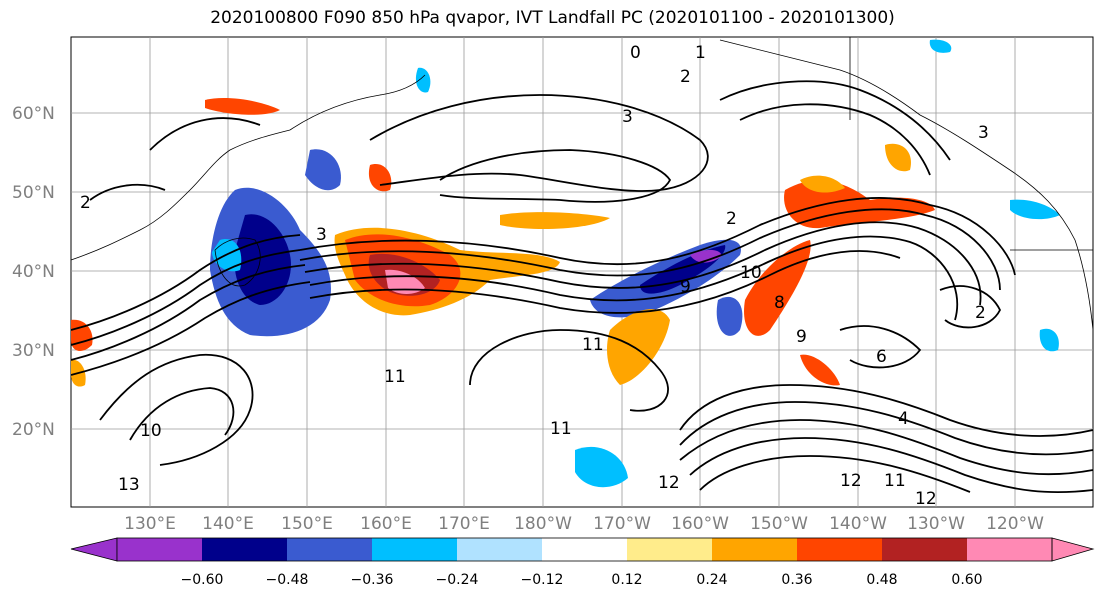 The width and height of the screenshot is (1105, 601). What do you see at coordinates (543, 524) in the screenshot?
I see `lon-label-180w: 180°W` at bounding box center [543, 524].